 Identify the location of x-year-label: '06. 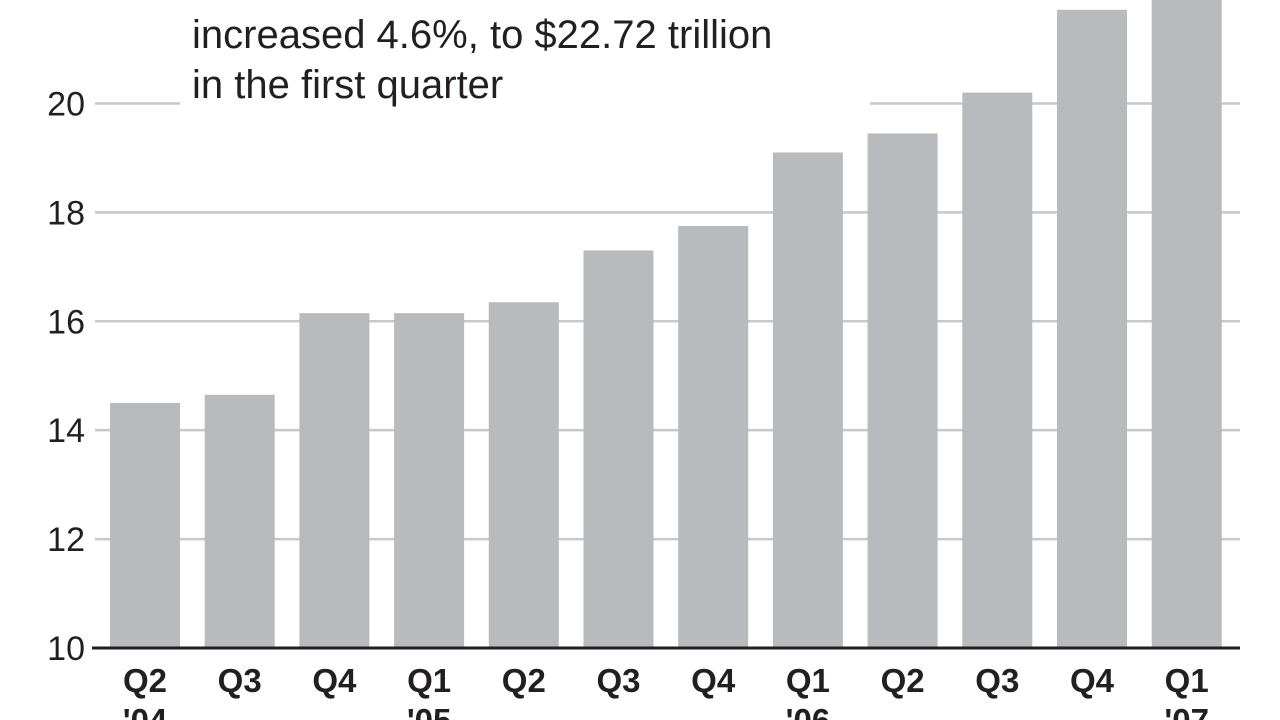
(808, 711).